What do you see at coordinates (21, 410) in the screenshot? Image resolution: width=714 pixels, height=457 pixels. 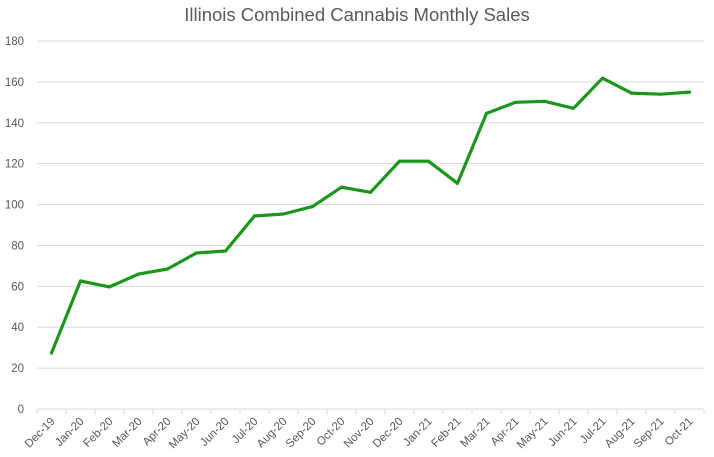 I see `y-tick-label: 0` at bounding box center [21, 410].